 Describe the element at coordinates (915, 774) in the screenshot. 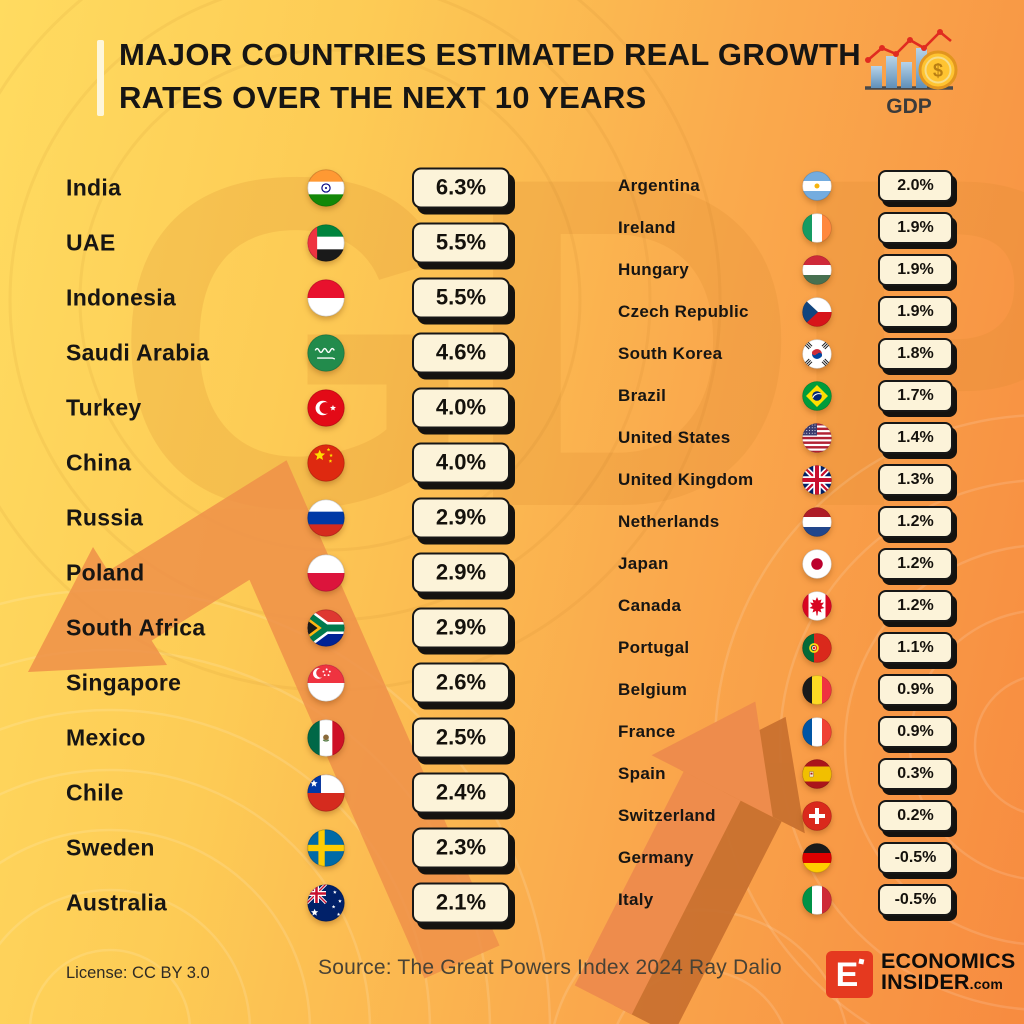

I see `growth-value: 0.3%` at that location.